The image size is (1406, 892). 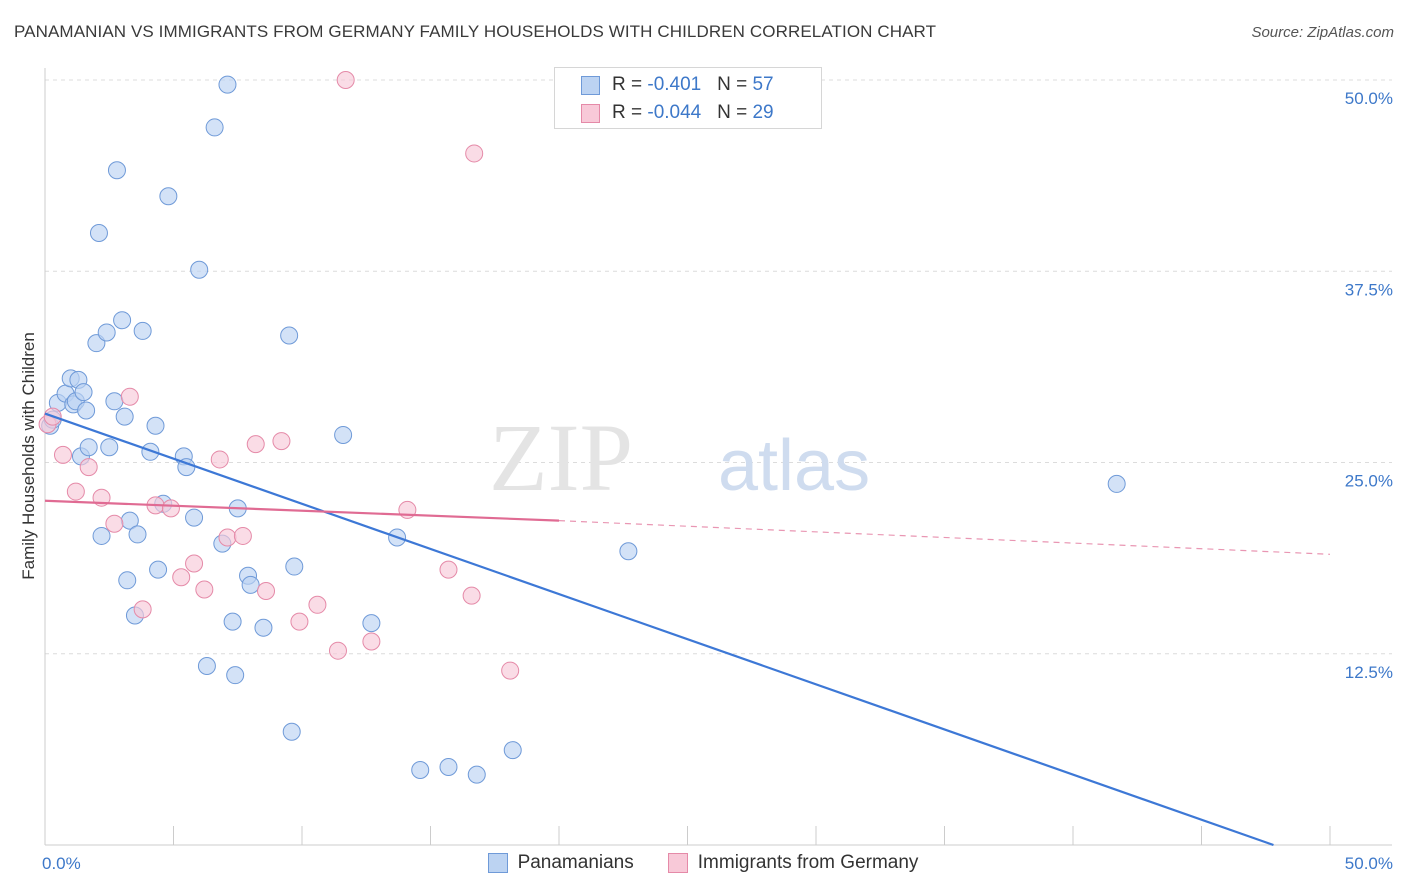 I want to click on watermark: ZIP atlas, so click(x=679, y=457).